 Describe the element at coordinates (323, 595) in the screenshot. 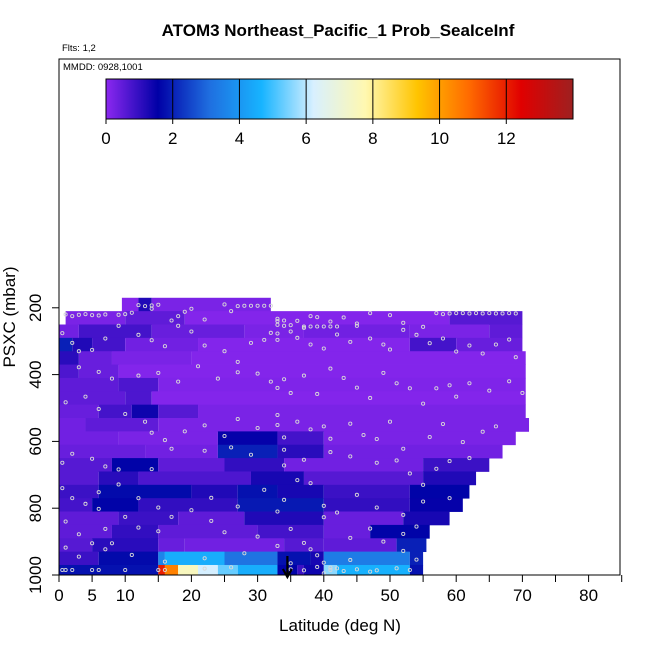

I see `x-tick-label: 40` at that location.